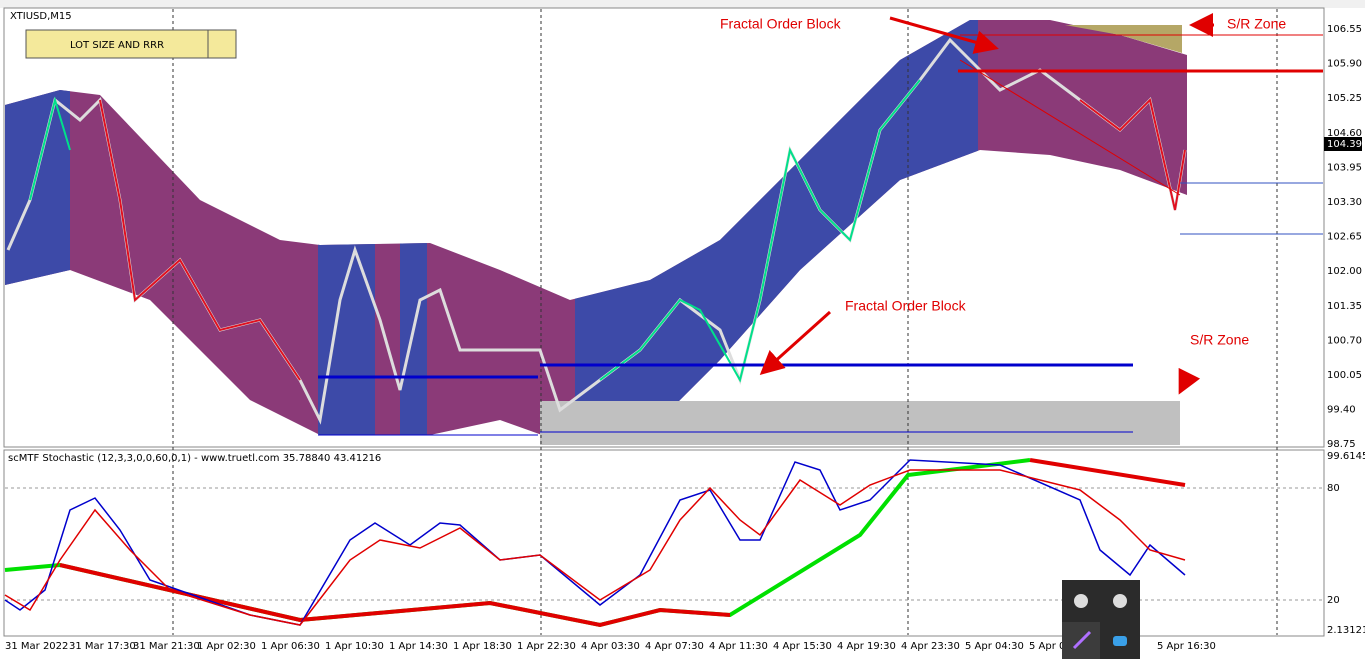 The image size is (1365, 663). Describe the element at coordinates (1346, 630) in the screenshot. I see `indicator-tick-label: 2.13121` at that location.